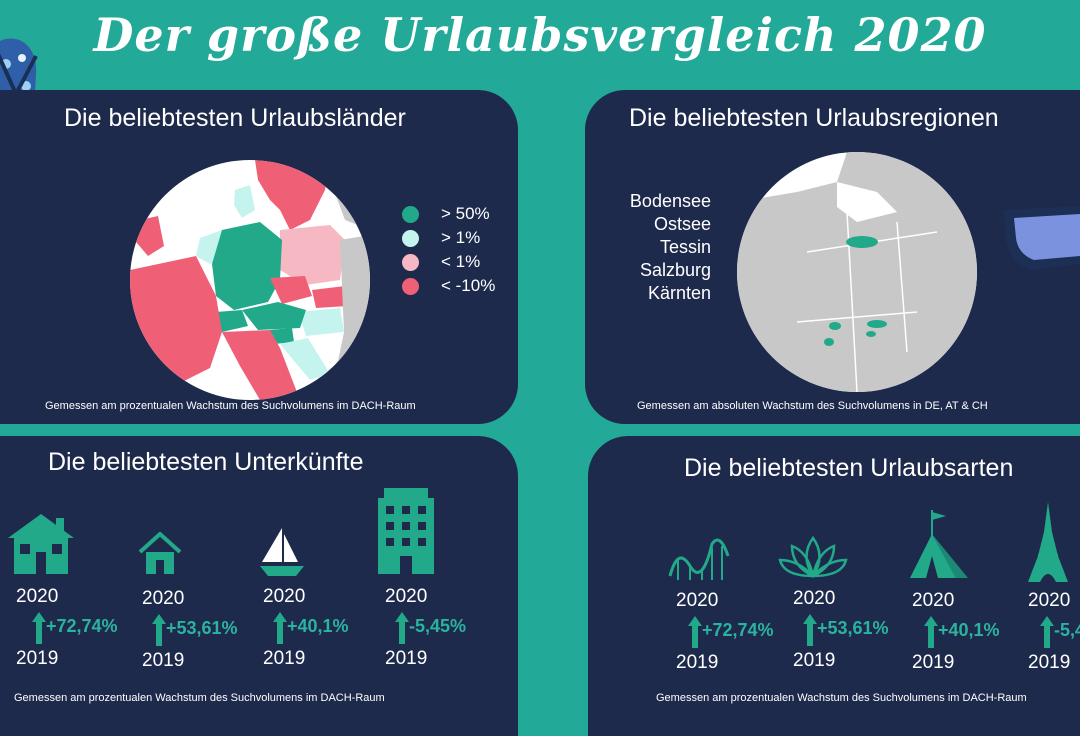  What do you see at coordinates (465, 213) in the screenshot?
I see `legend-label: > 50%` at bounding box center [465, 213].